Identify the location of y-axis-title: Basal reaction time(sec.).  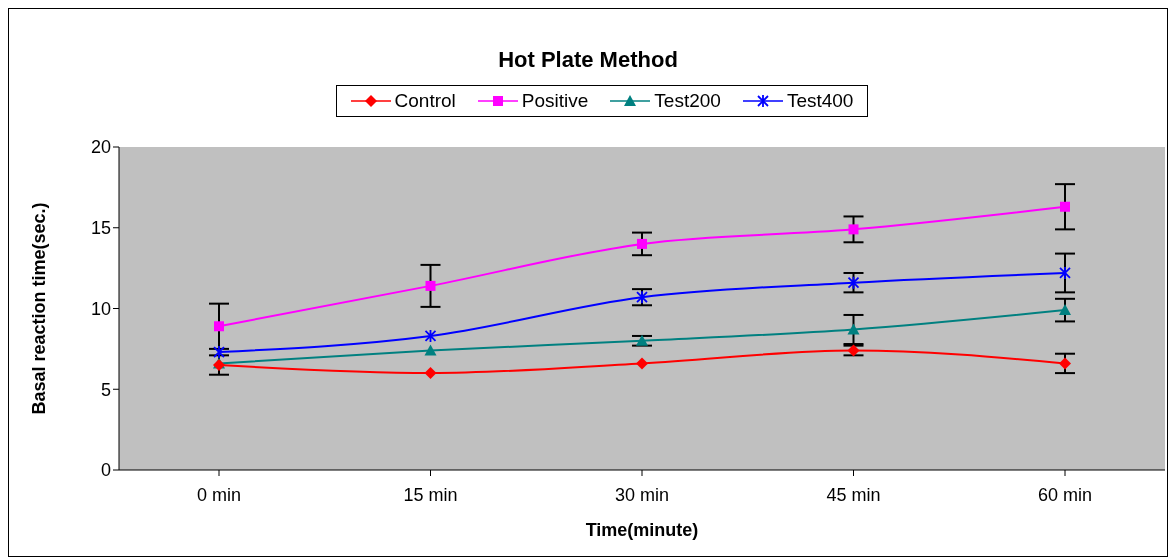
(39, 308).